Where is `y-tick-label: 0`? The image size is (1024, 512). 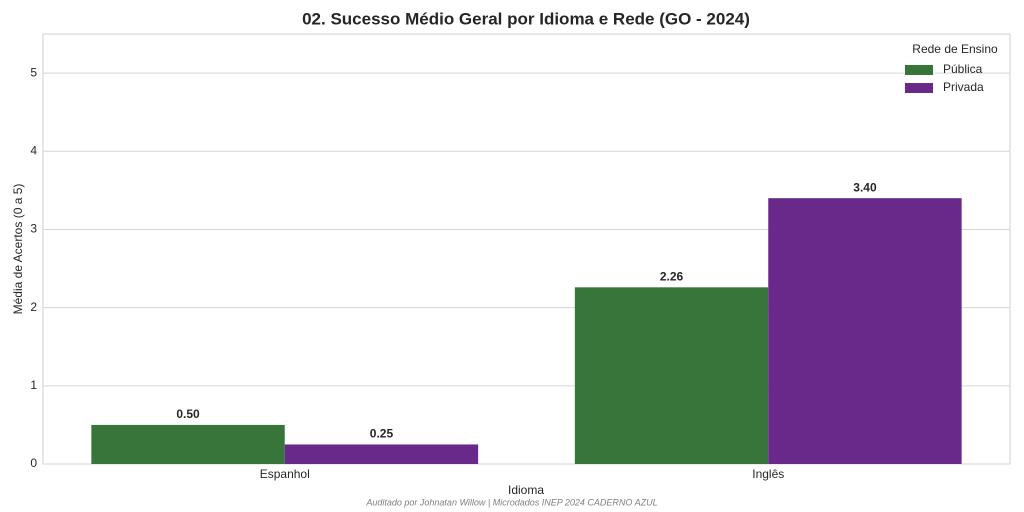 y-tick-label: 0 is located at coordinates (33, 463).